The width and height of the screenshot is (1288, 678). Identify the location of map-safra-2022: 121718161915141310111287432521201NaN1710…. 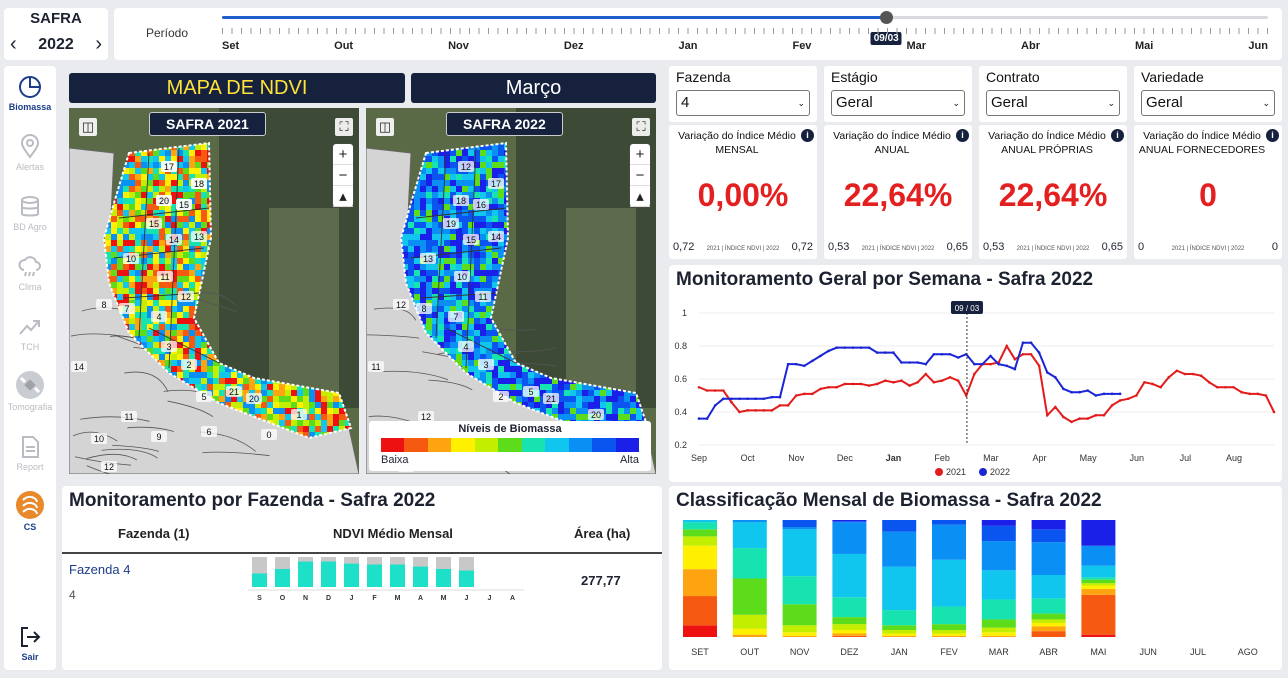
(511, 291).